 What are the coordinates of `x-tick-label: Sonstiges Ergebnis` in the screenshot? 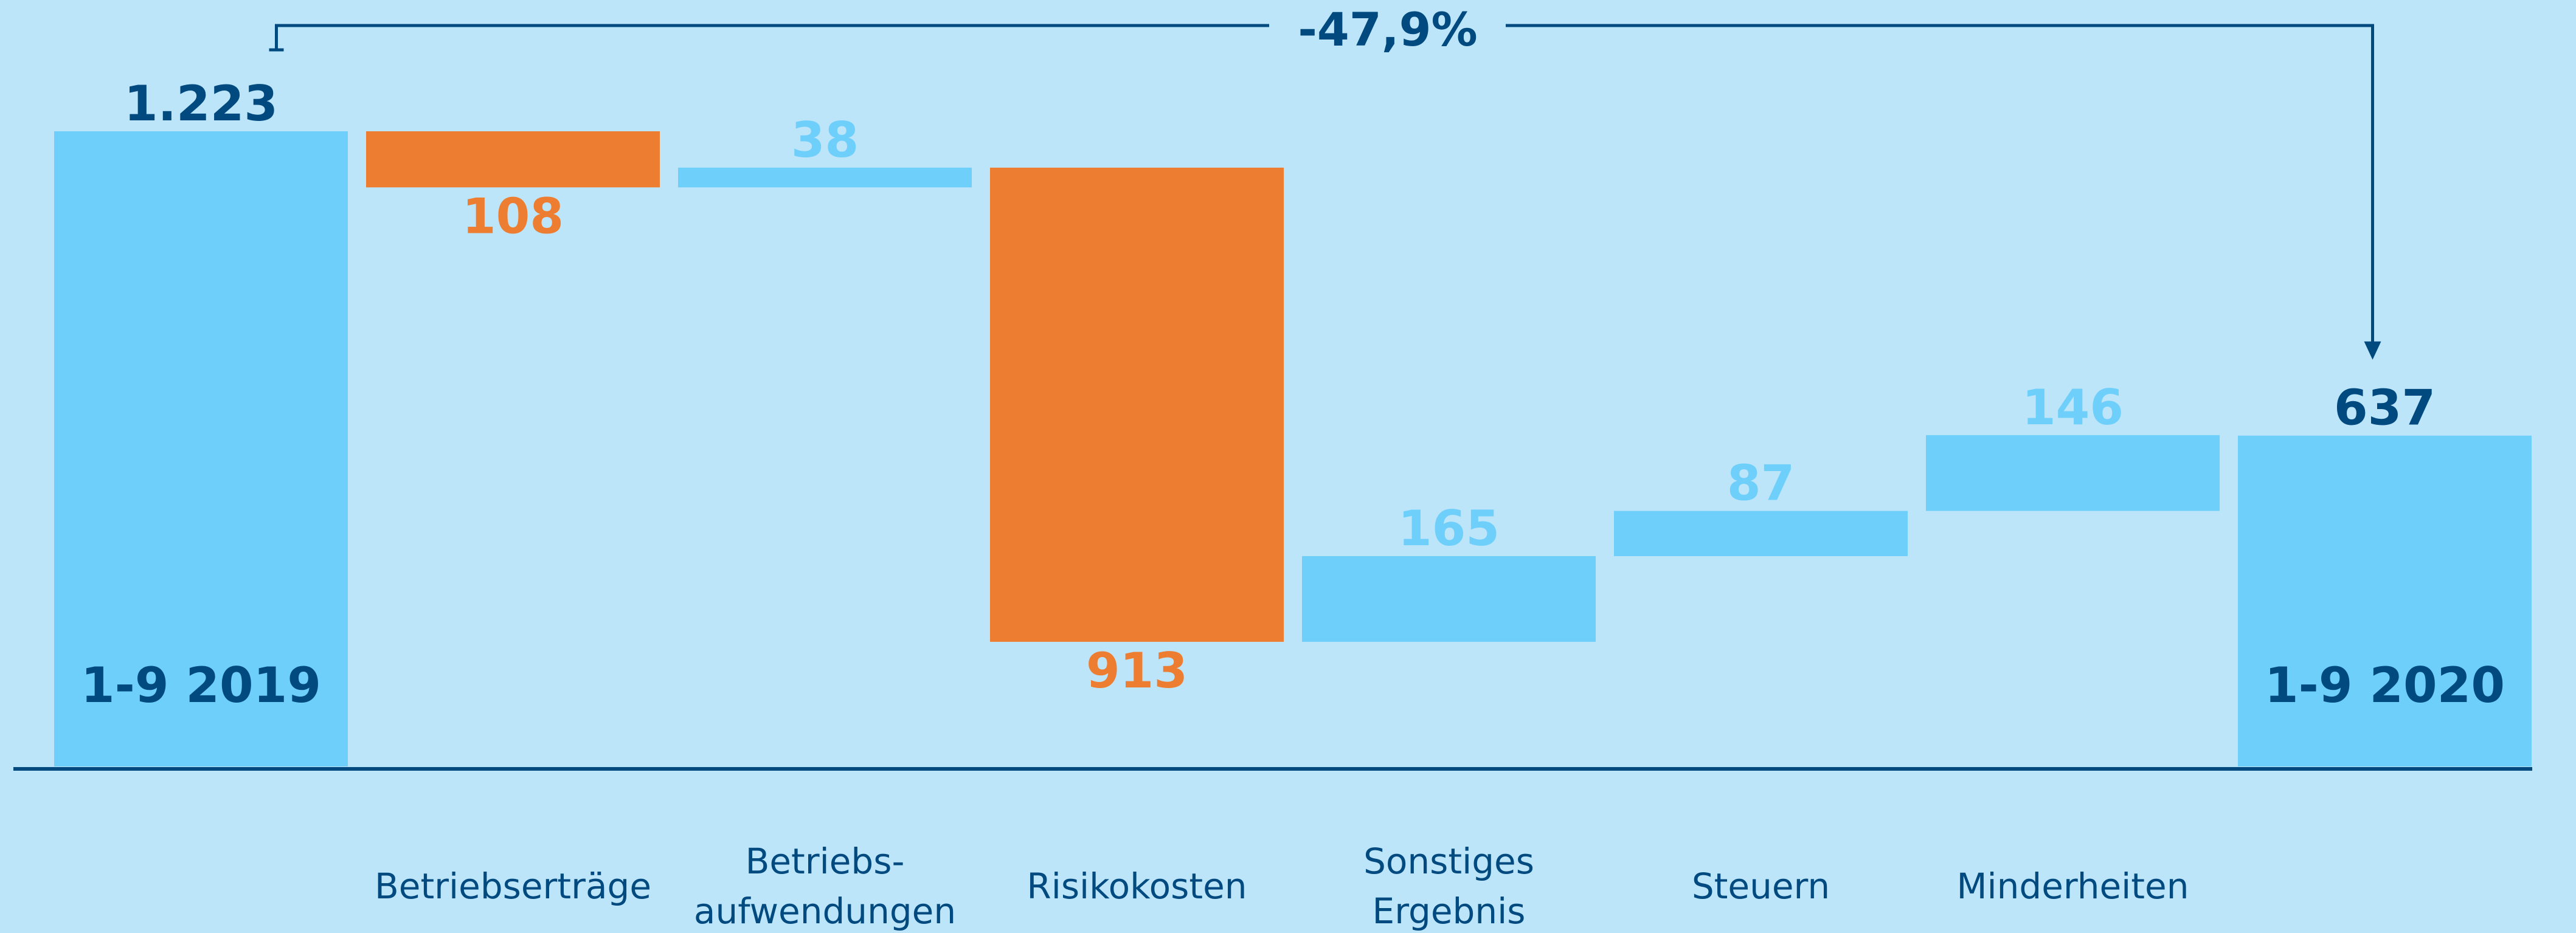 It's located at (1448, 886).